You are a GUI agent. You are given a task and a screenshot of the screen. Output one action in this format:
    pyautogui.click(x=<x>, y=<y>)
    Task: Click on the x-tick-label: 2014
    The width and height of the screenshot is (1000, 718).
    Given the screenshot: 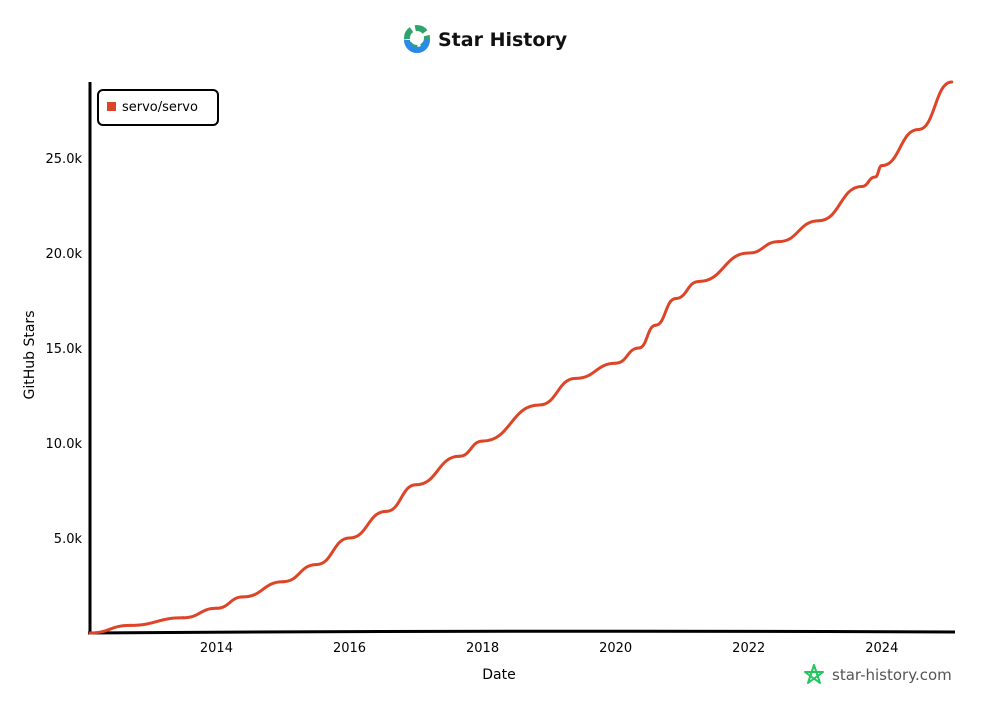 What is the action you would take?
    pyautogui.click(x=216, y=648)
    